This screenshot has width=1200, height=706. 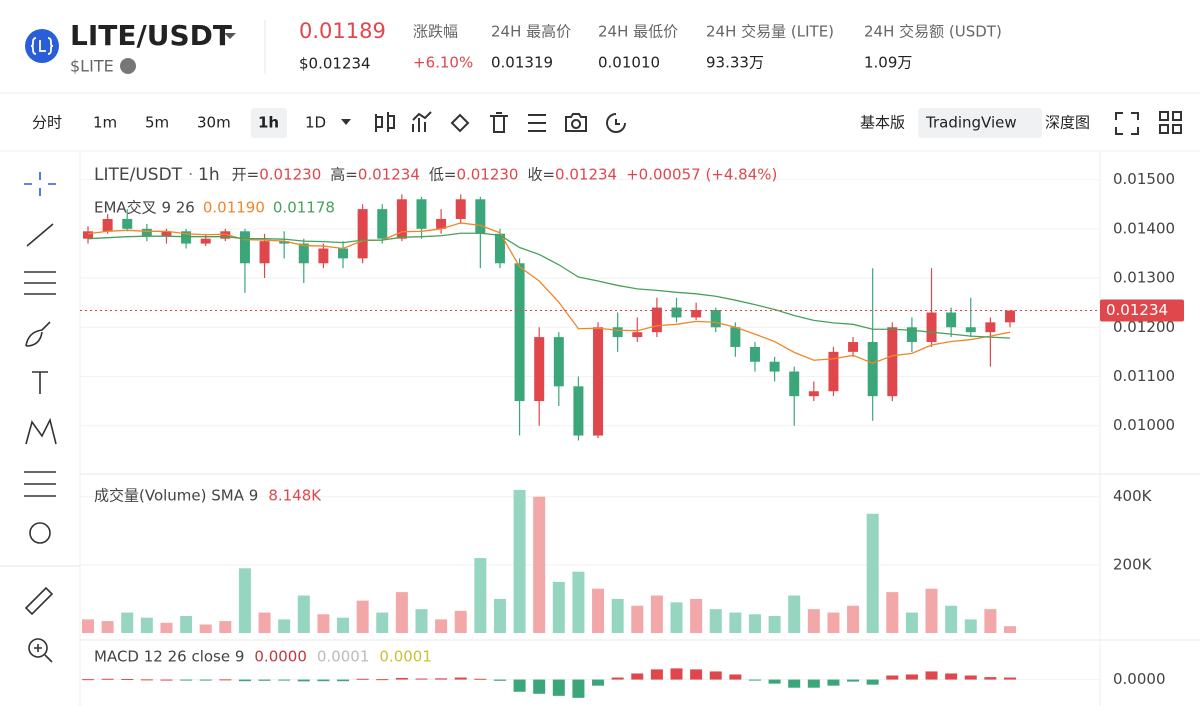 What do you see at coordinates (295, 496) in the screenshot?
I see `volume-legend-value: 8.148K` at bounding box center [295, 496].